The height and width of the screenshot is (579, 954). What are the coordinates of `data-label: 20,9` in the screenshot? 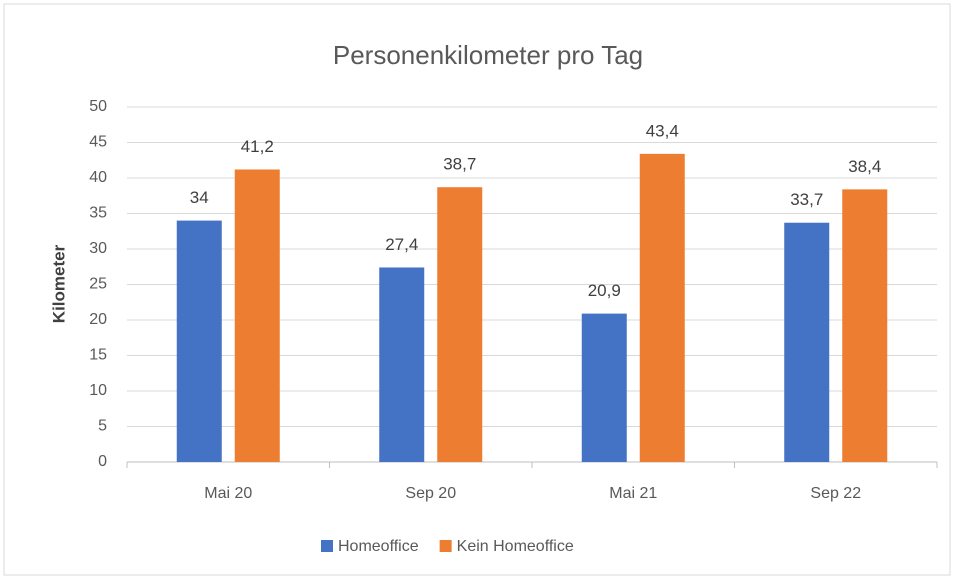 It's located at (604, 290).